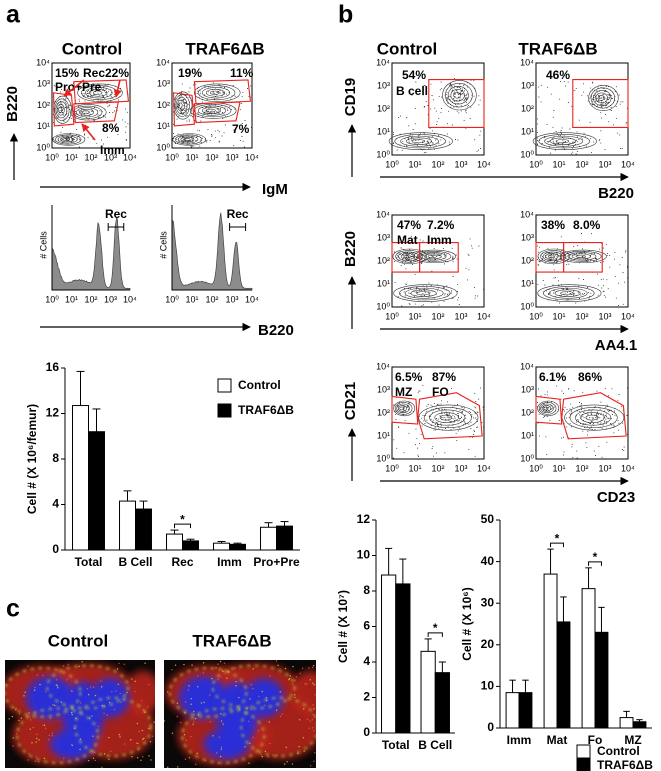 The width and height of the screenshot is (661, 771). What do you see at coordinates (130, 299) in the screenshot?
I see `x-tick-label: 10⁴` at bounding box center [130, 299].